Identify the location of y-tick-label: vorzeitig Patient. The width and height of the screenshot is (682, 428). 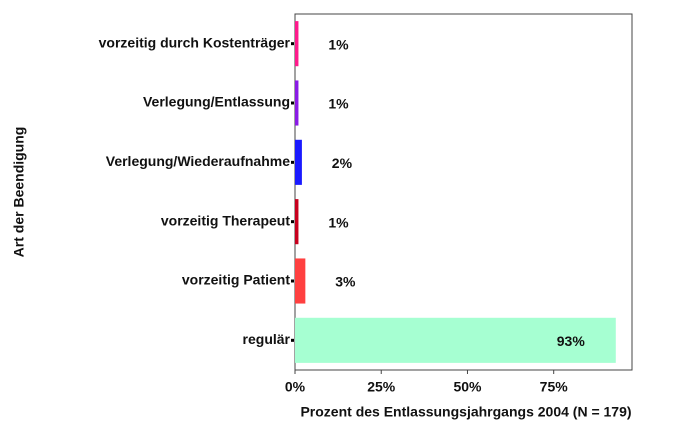
(236, 280).